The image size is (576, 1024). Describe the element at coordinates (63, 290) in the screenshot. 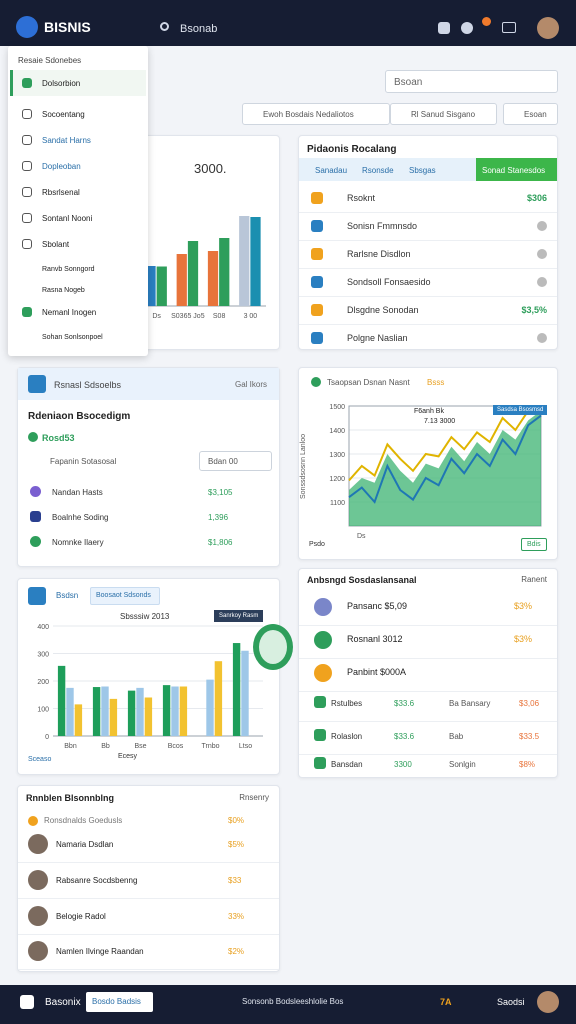

I see `menu-item: Rasna Nogeb` at that location.